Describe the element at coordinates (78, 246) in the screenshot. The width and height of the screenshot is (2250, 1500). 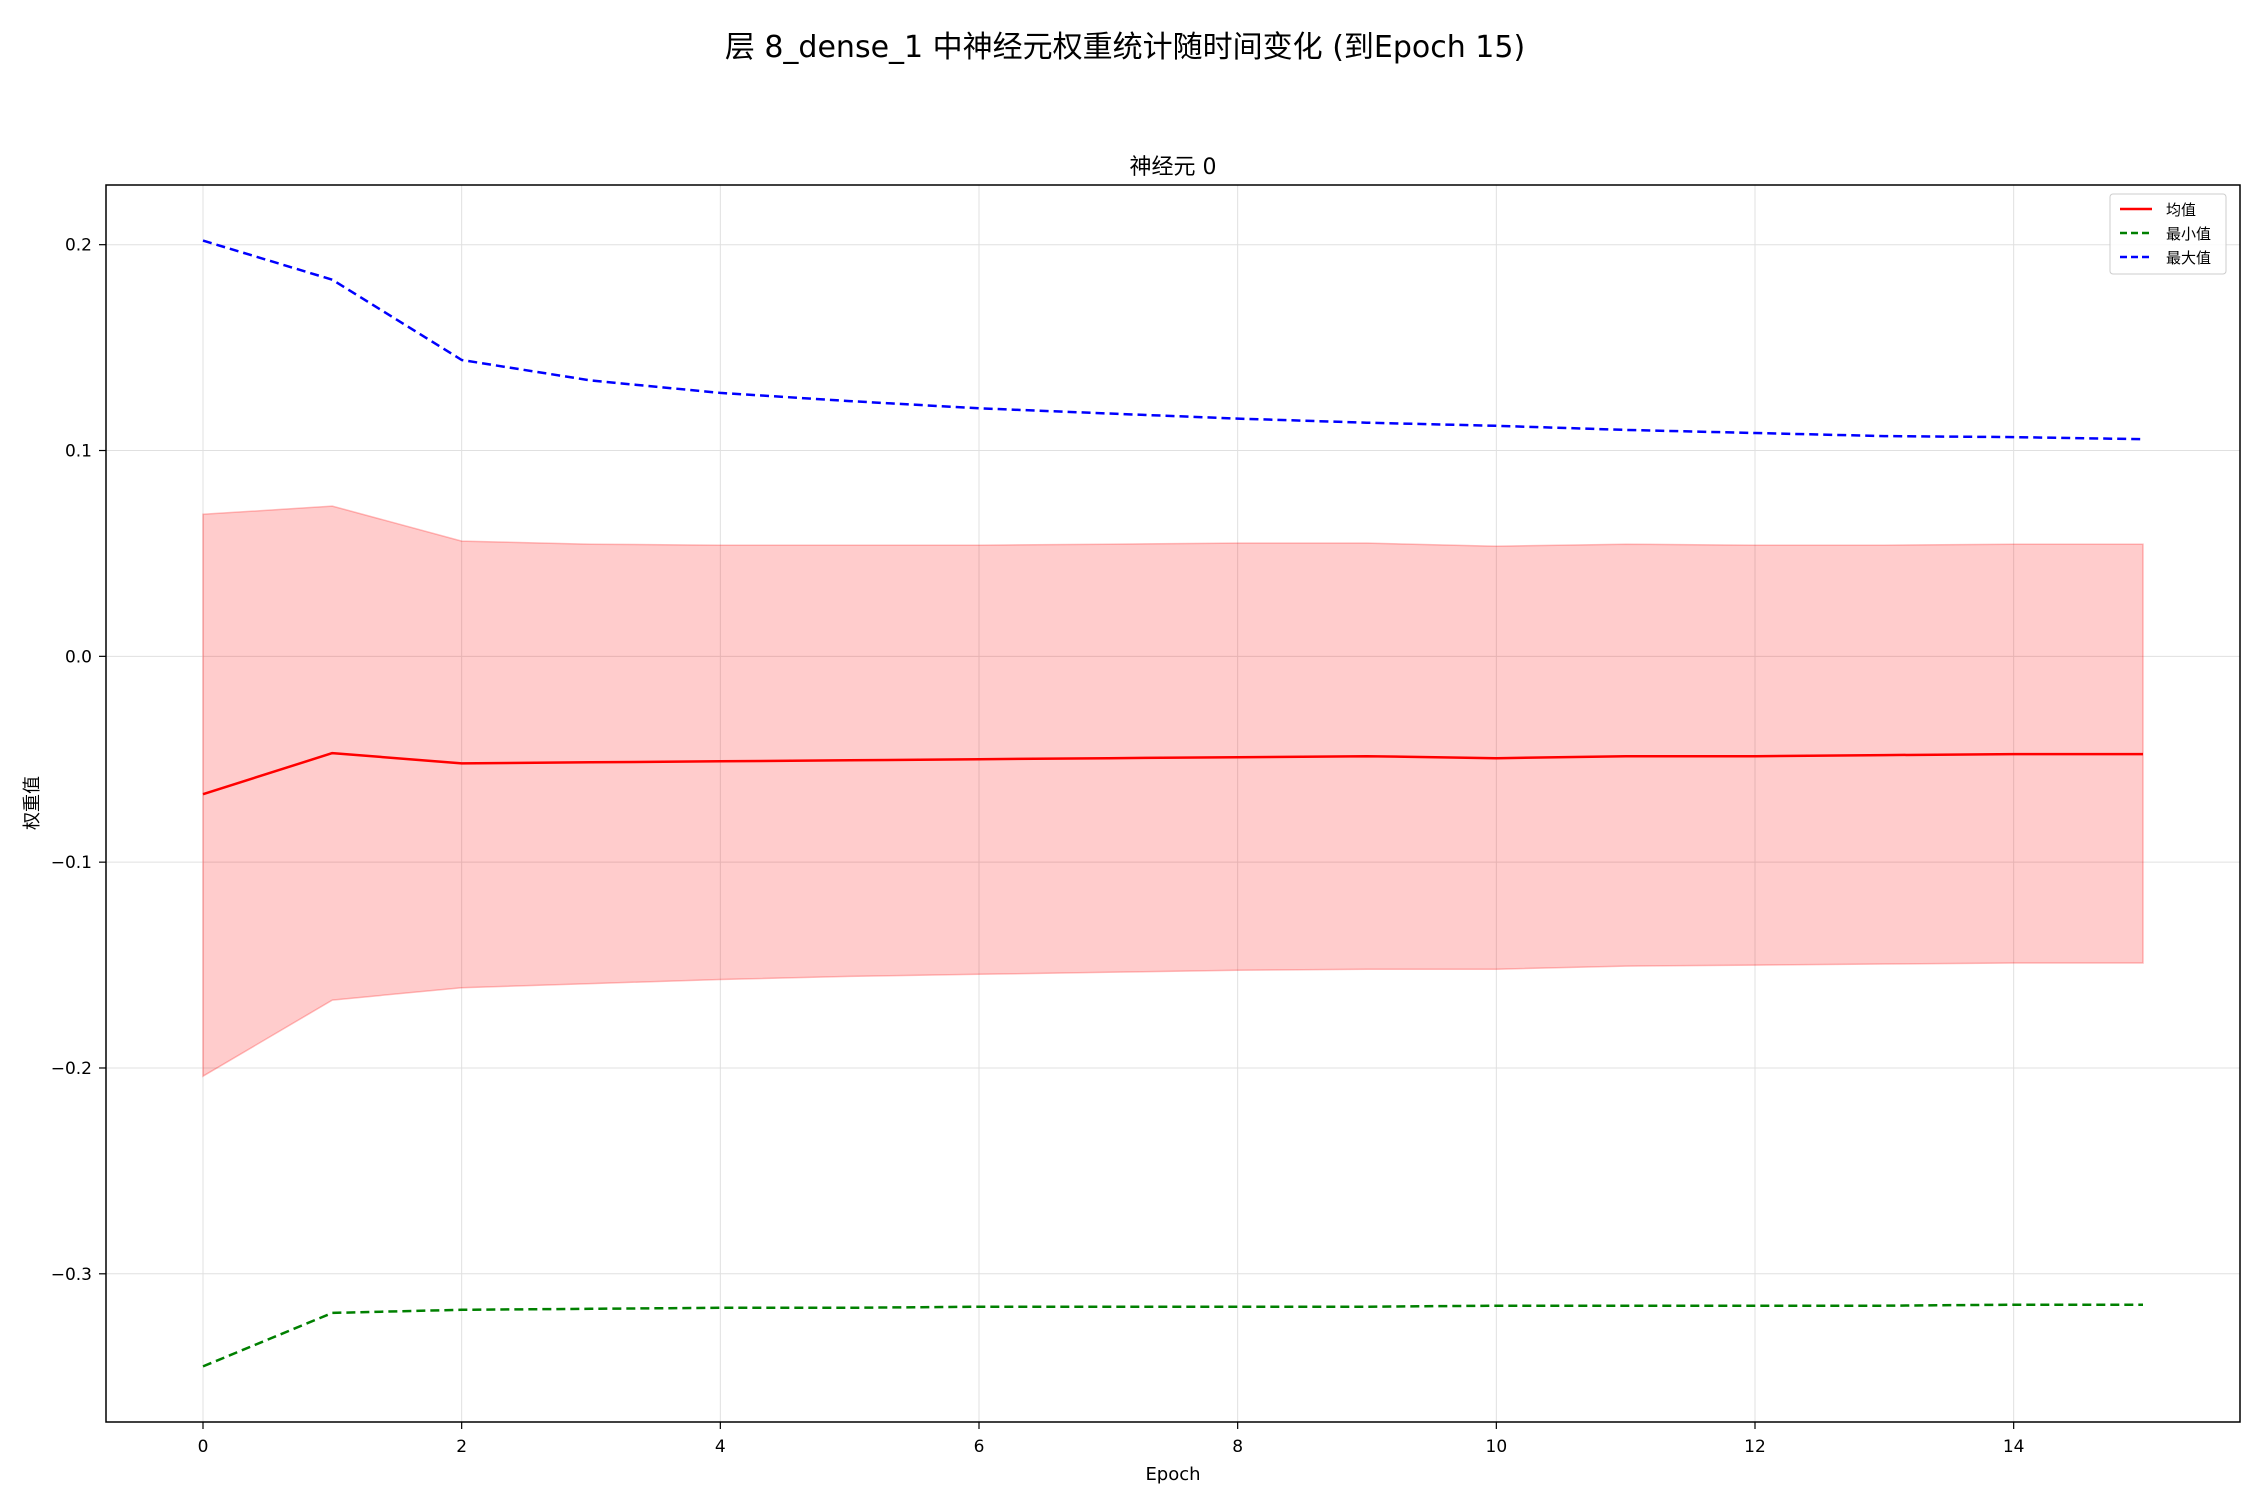
I see `y-tick-label: 0.2` at that location.